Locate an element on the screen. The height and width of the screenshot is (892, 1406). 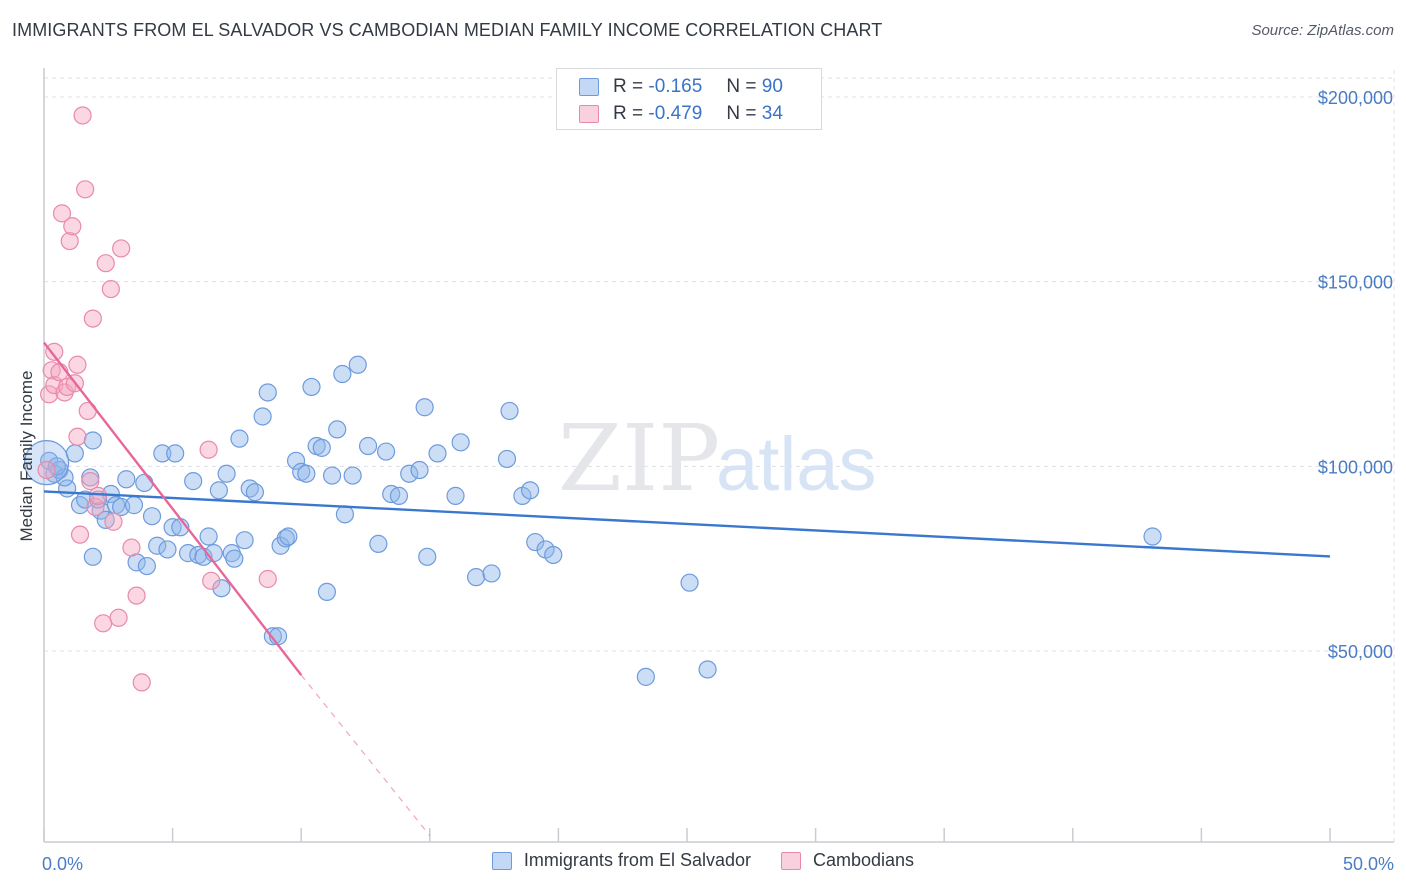
data-point-cluster is located at coordinates (46, 463).